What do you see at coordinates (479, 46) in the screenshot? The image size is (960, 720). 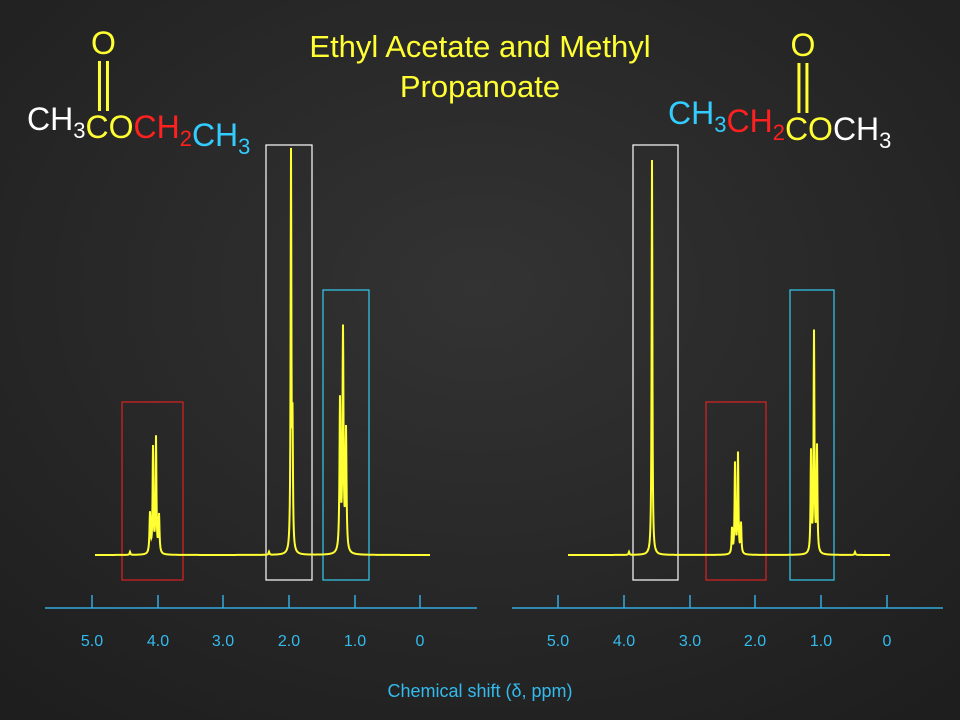 I see `title-line: Ethyl Acetate and Methyl` at bounding box center [479, 46].